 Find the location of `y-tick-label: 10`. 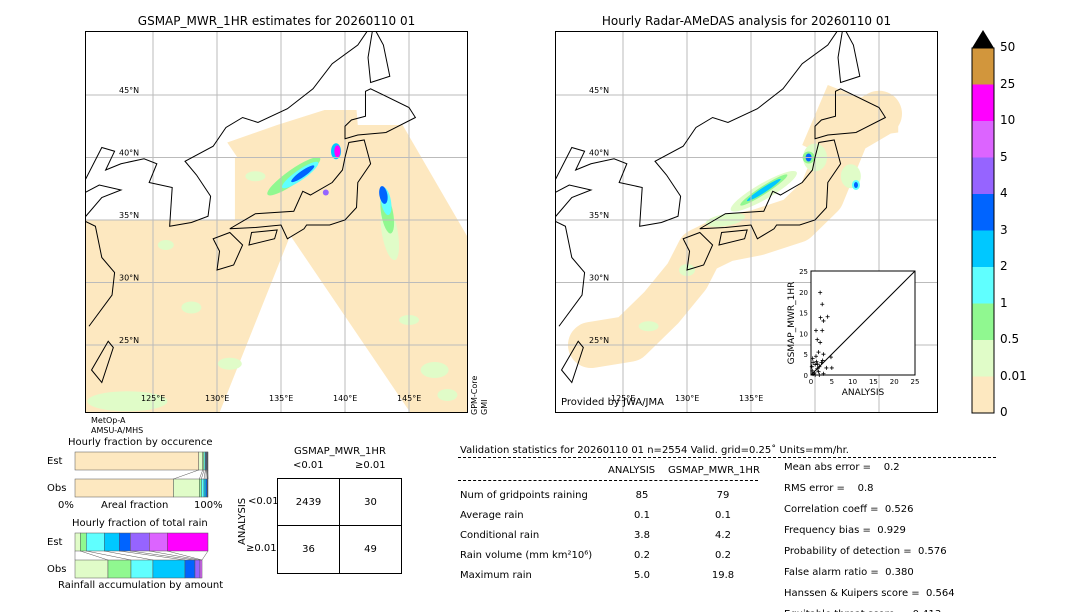

y-tick-label: 10 is located at coordinates (803, 334).